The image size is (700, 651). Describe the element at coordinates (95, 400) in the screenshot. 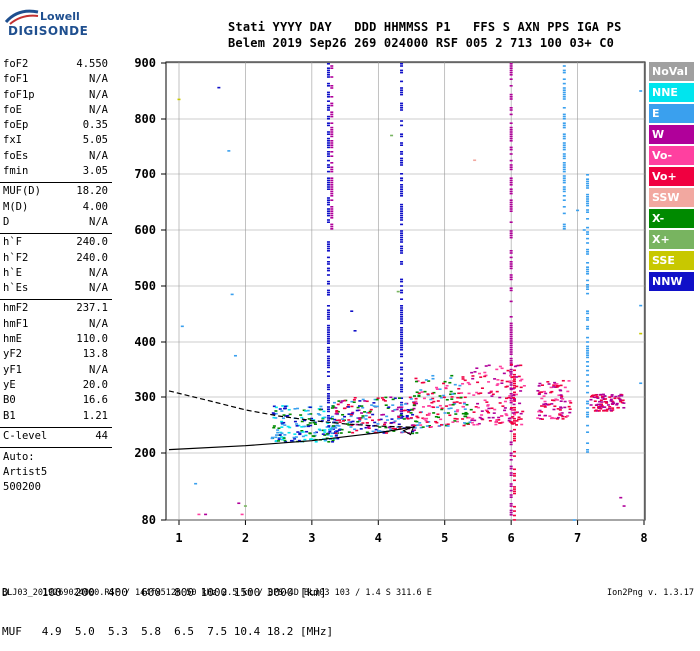

I see `param-value: 16.6` at that location.